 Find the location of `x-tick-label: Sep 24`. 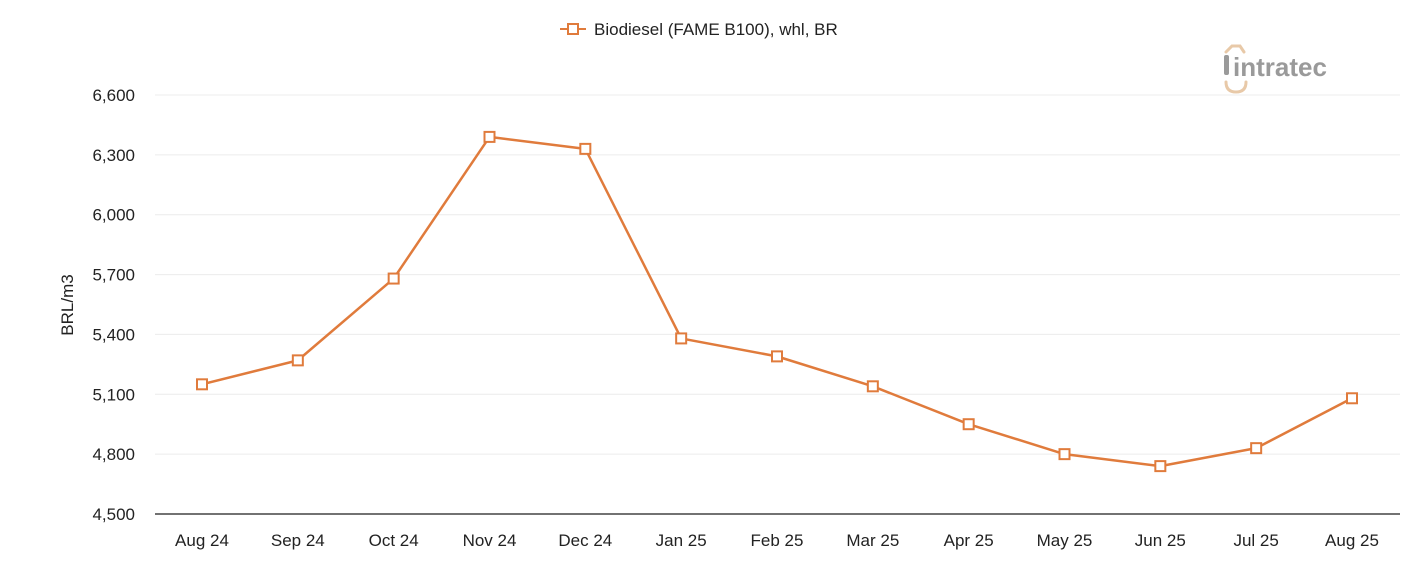

x-tick-label: Sep 24 is located at coordinates (298, 540).